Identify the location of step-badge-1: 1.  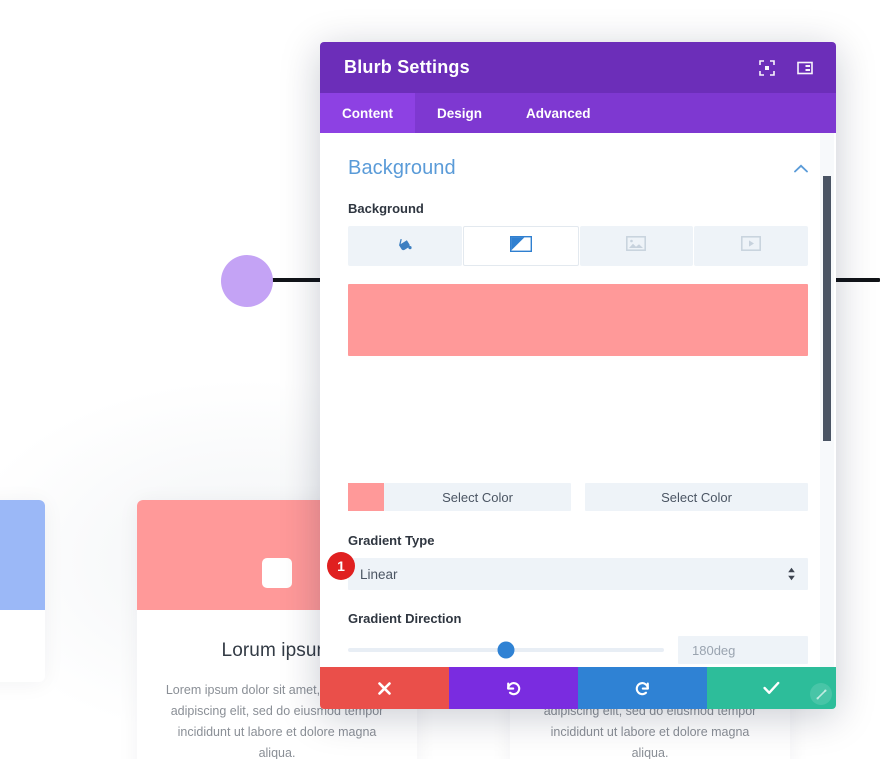
(341, 566).